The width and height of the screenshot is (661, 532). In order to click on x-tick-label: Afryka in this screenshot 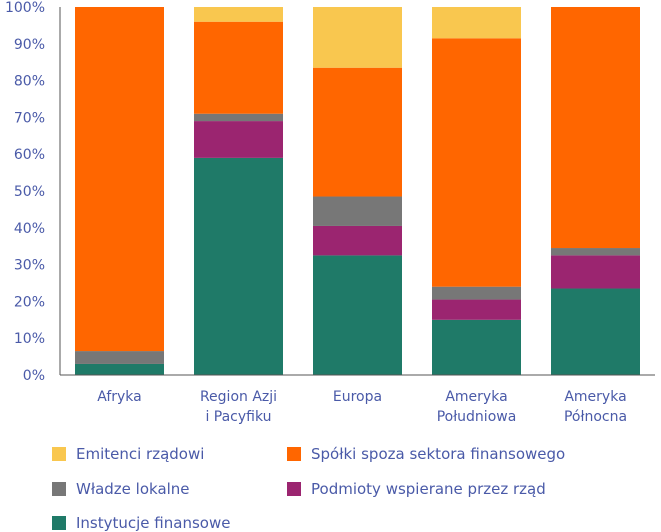, I will do `click(119, 397)`.